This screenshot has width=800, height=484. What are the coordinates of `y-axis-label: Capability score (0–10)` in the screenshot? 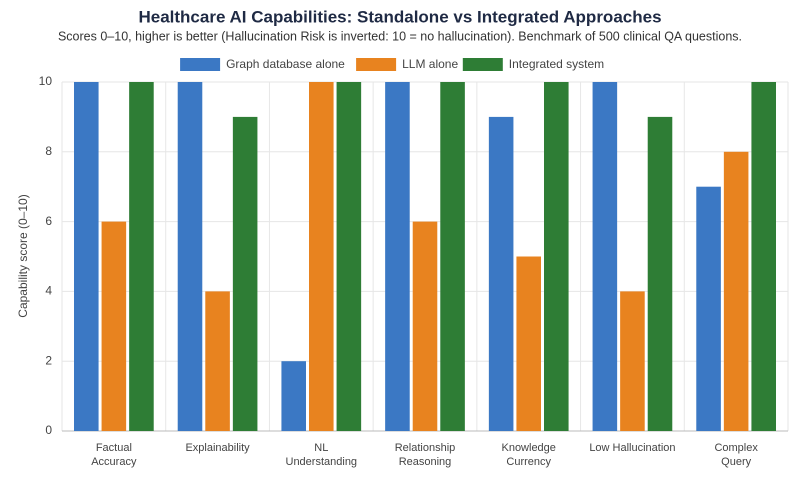 It's located at (23, 255).